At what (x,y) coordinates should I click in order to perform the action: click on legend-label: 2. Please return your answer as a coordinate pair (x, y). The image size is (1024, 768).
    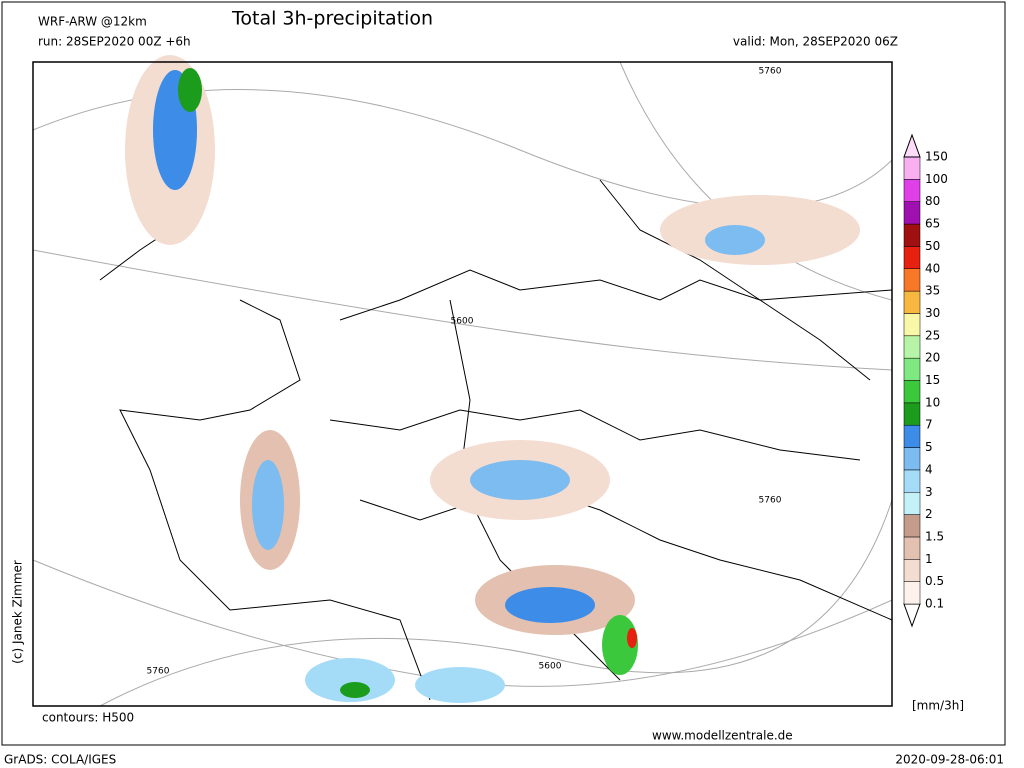
    Looking at the image, I should click on (929, 514).